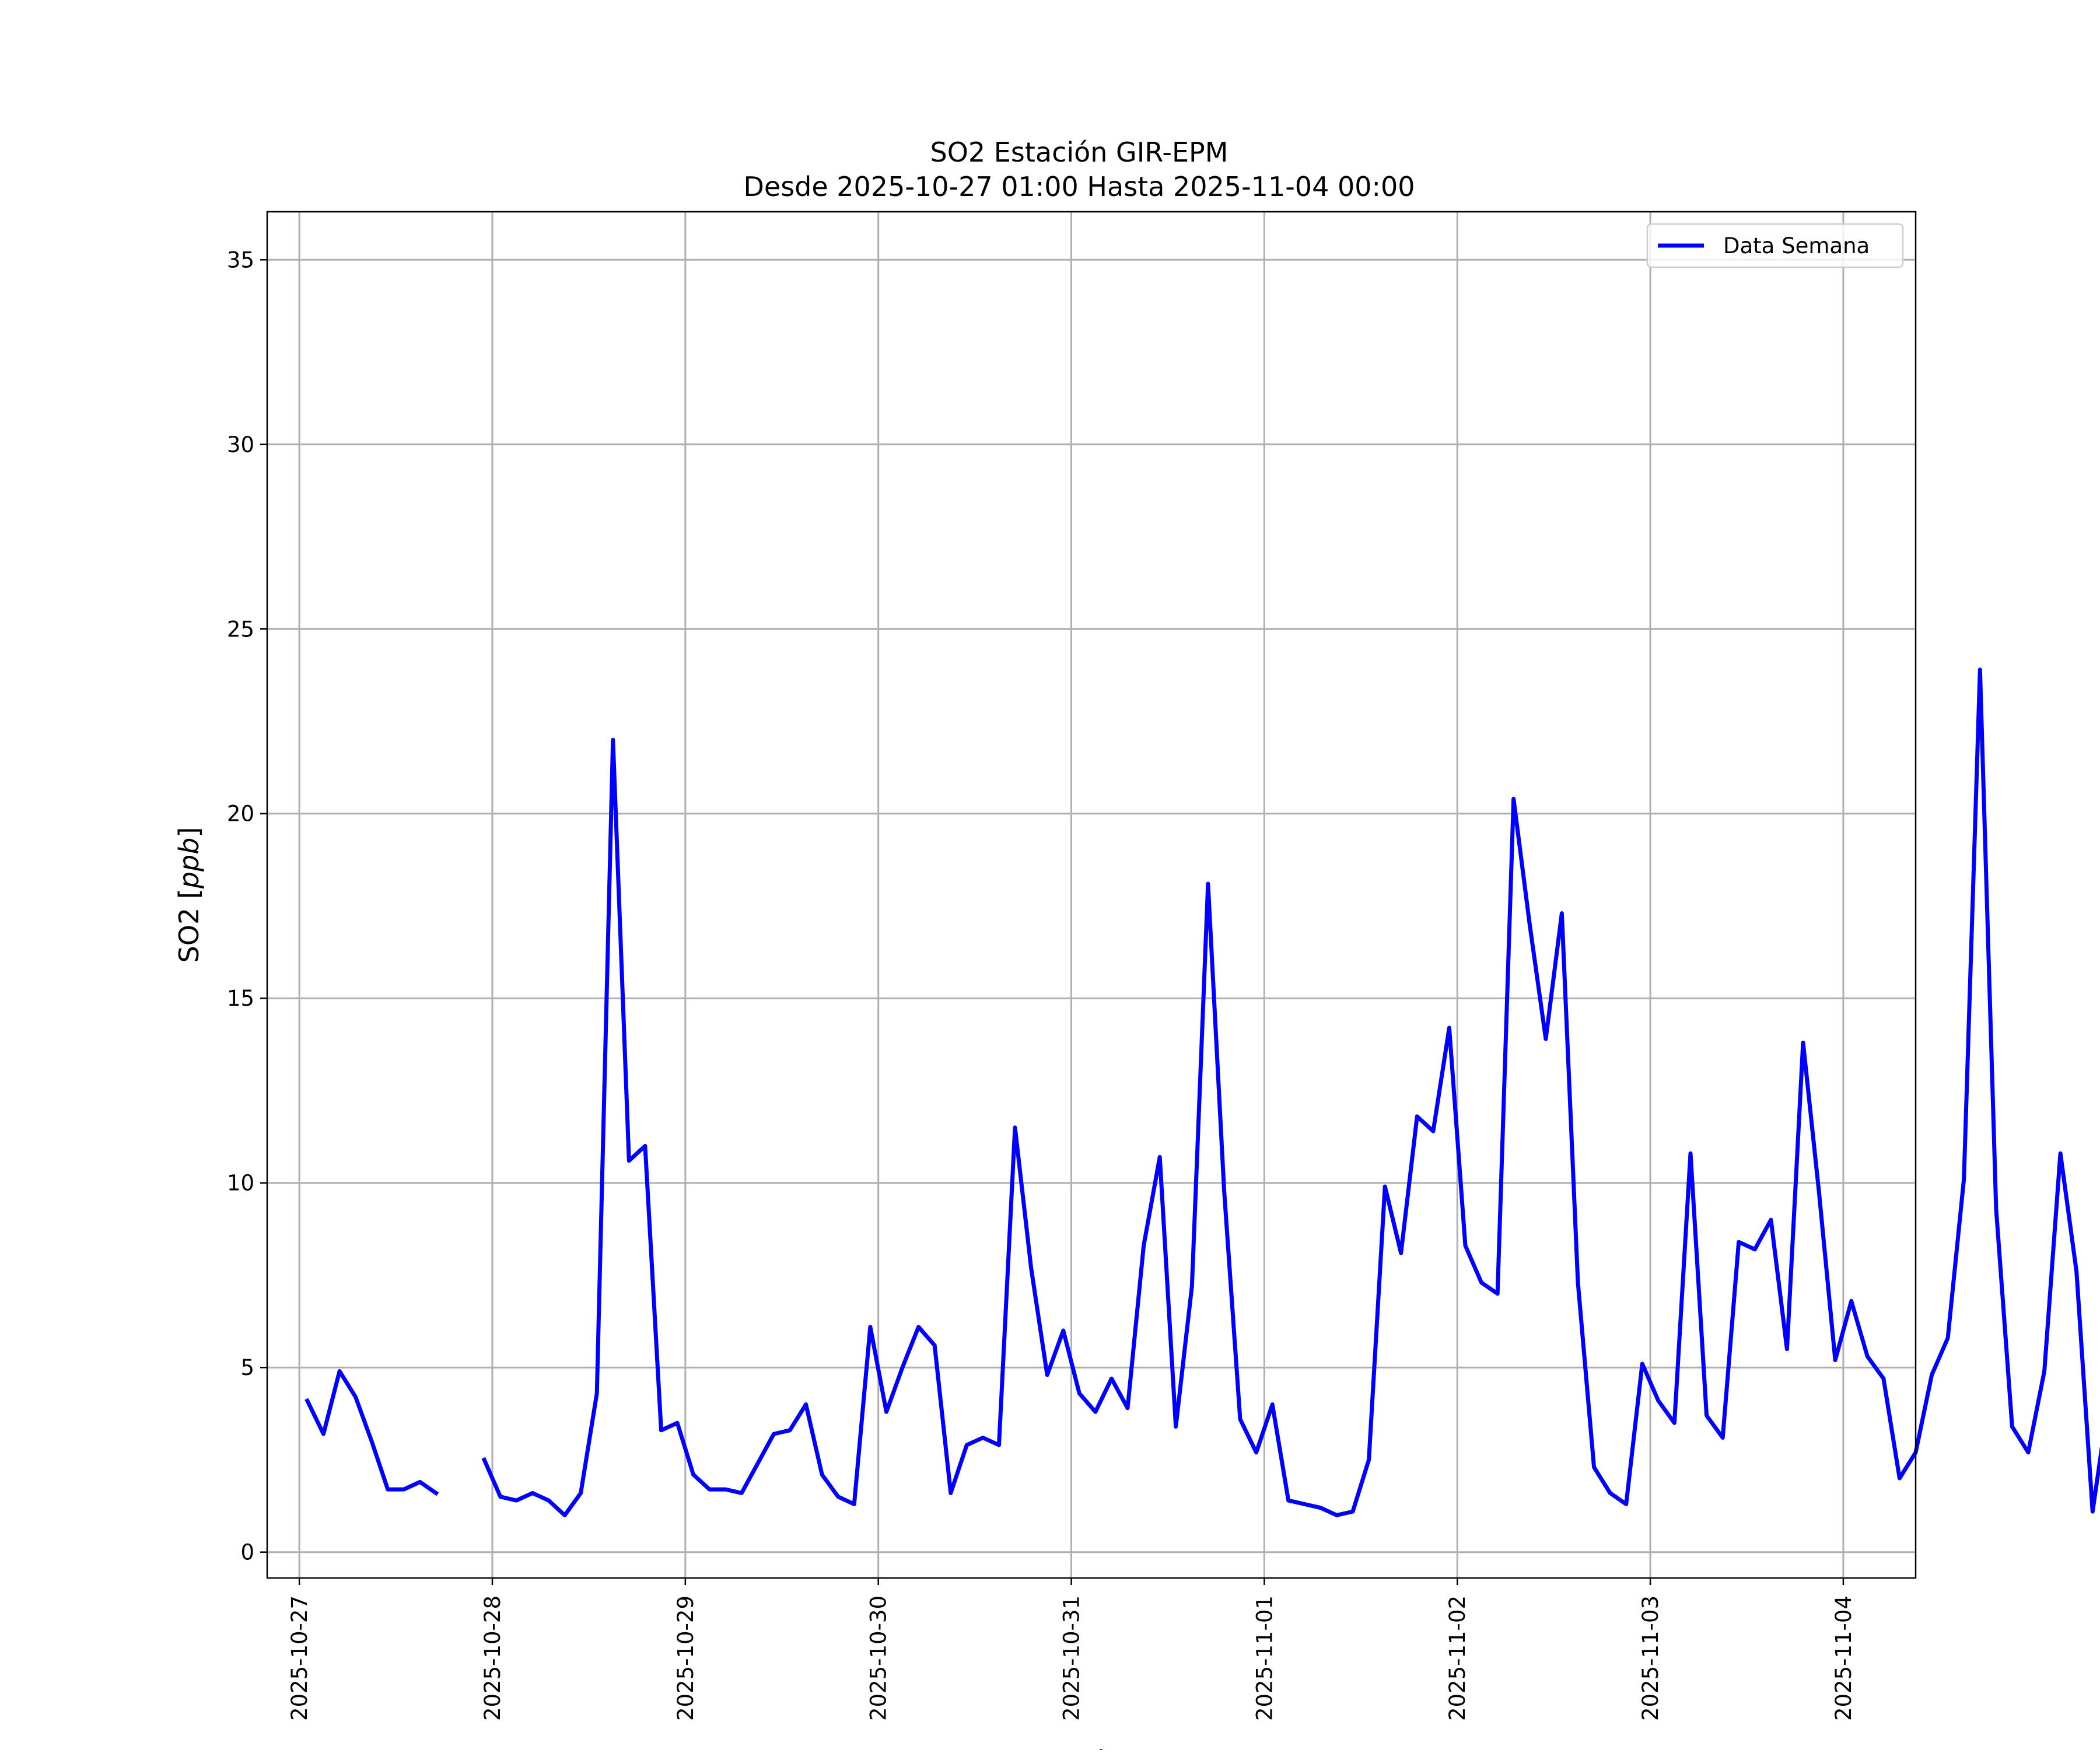  I want to click on y-tick-label: 15, so click(240, 998).